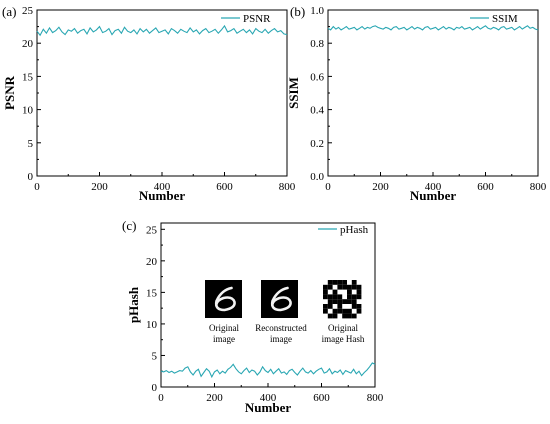 The width and height of the screenshot is (550, 424). What do you see at coordinates (133, 304) in the screenshot?
I see `y-axis-label: pHash` at bounding box center [133, 304].